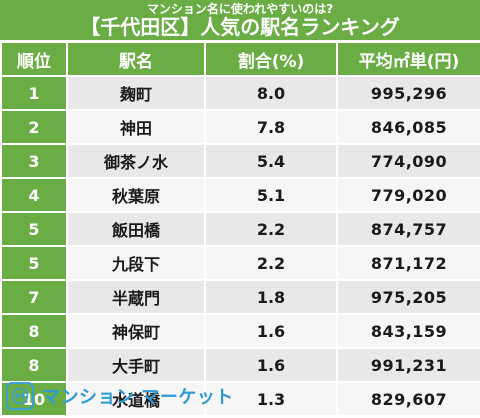 The width and height of the screenshot is (480, 418). What do you see at coordinates (34, 93) in the screenshot?
I see `rank-cell: 1` at bounding box center [34, 93].